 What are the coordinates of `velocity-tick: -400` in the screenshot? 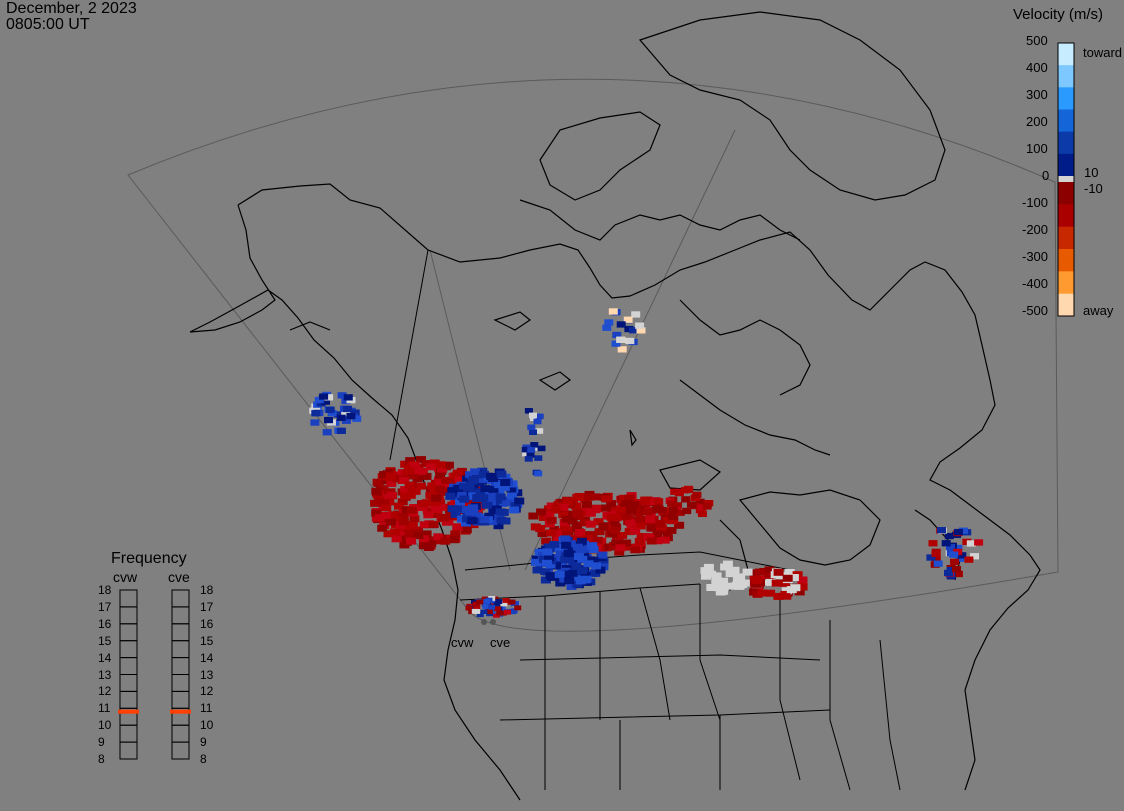 It's located at (1035, 283).